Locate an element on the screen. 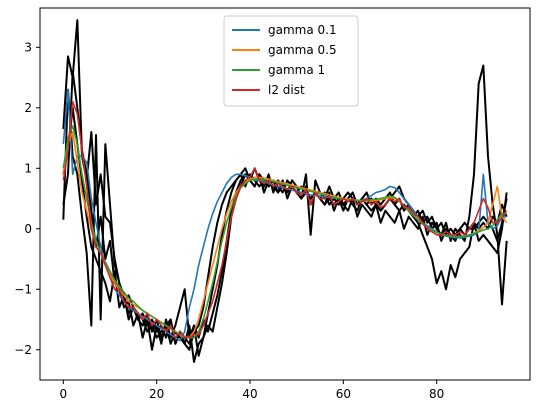 The width and height of the screenshot is (546, 413). x-tick-label: 20 is located at coordinates (156, 394).